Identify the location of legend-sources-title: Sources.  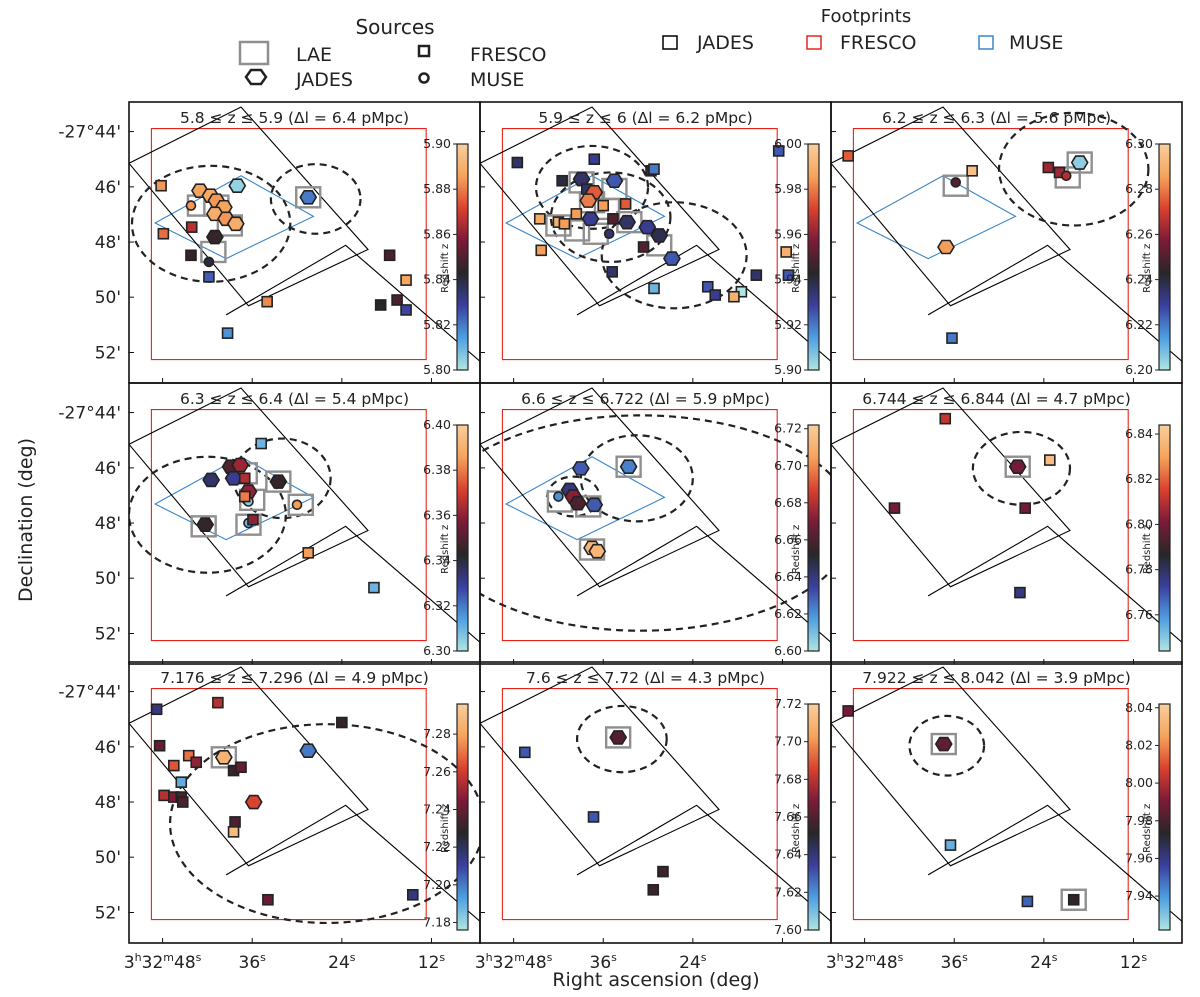
(394, 27).